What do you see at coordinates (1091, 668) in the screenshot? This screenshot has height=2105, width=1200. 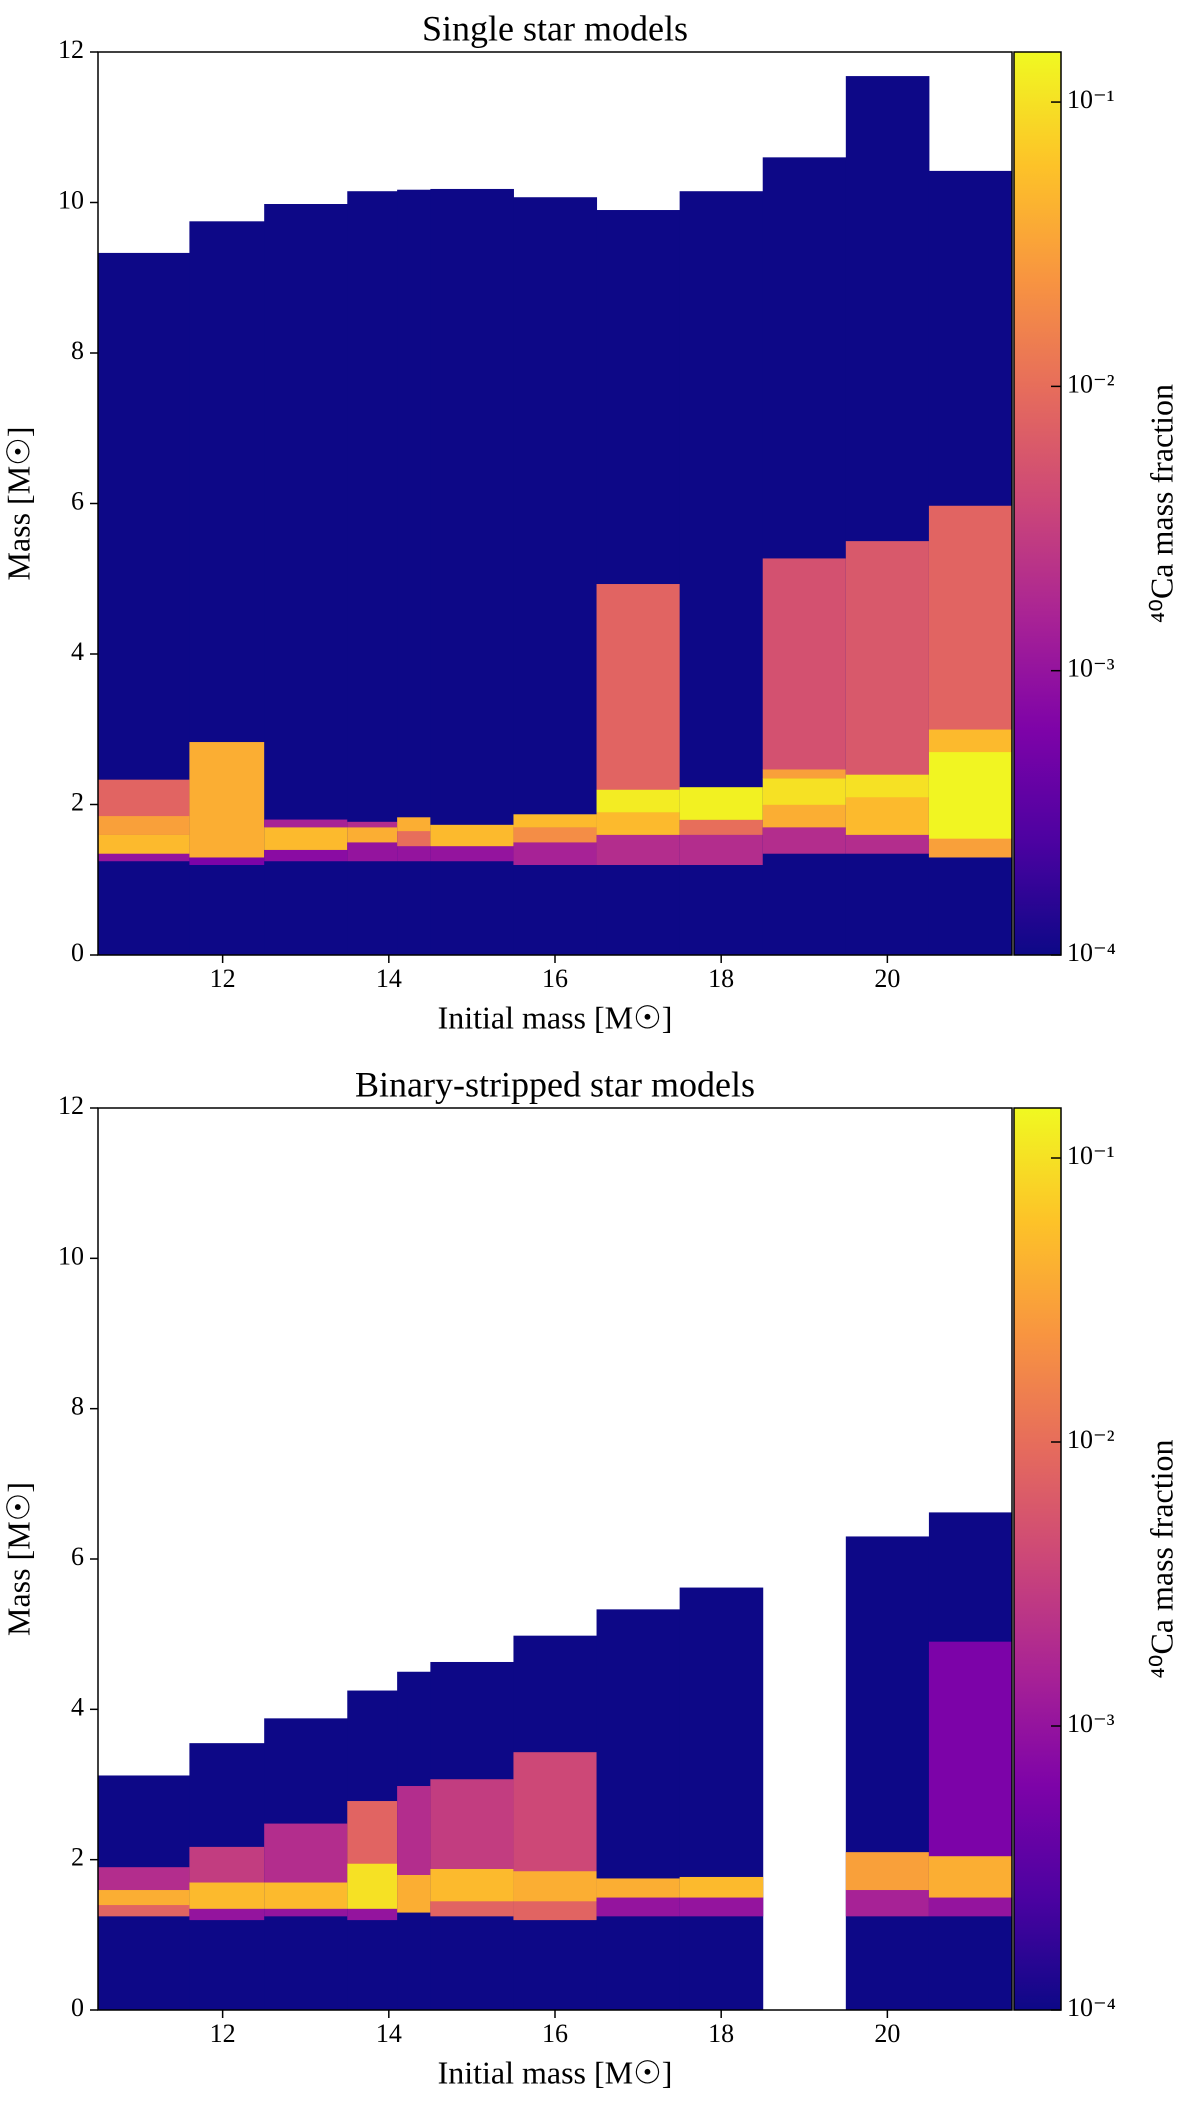 I see `colorbar-tick-label: 10⁻³` at bounding box center [1091, 668].